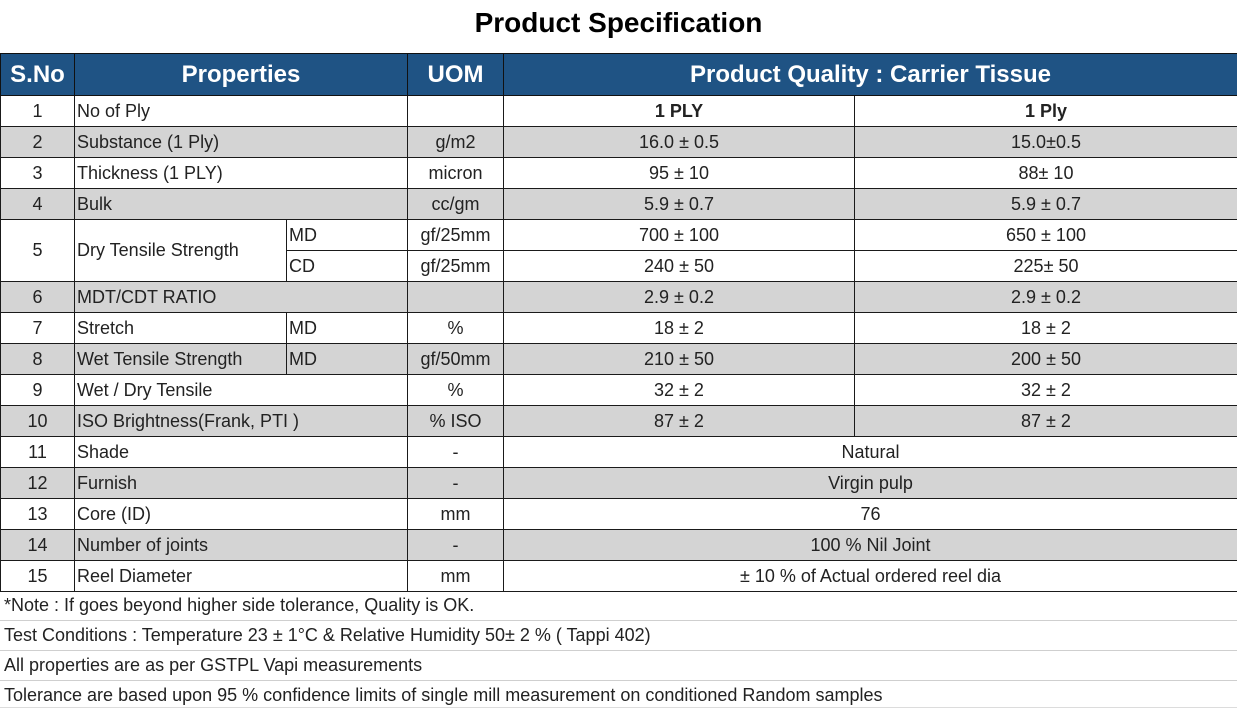  Describe the element at coordinates (37, 545) in the screenshot. I see `cell-sno: 14` at that location.